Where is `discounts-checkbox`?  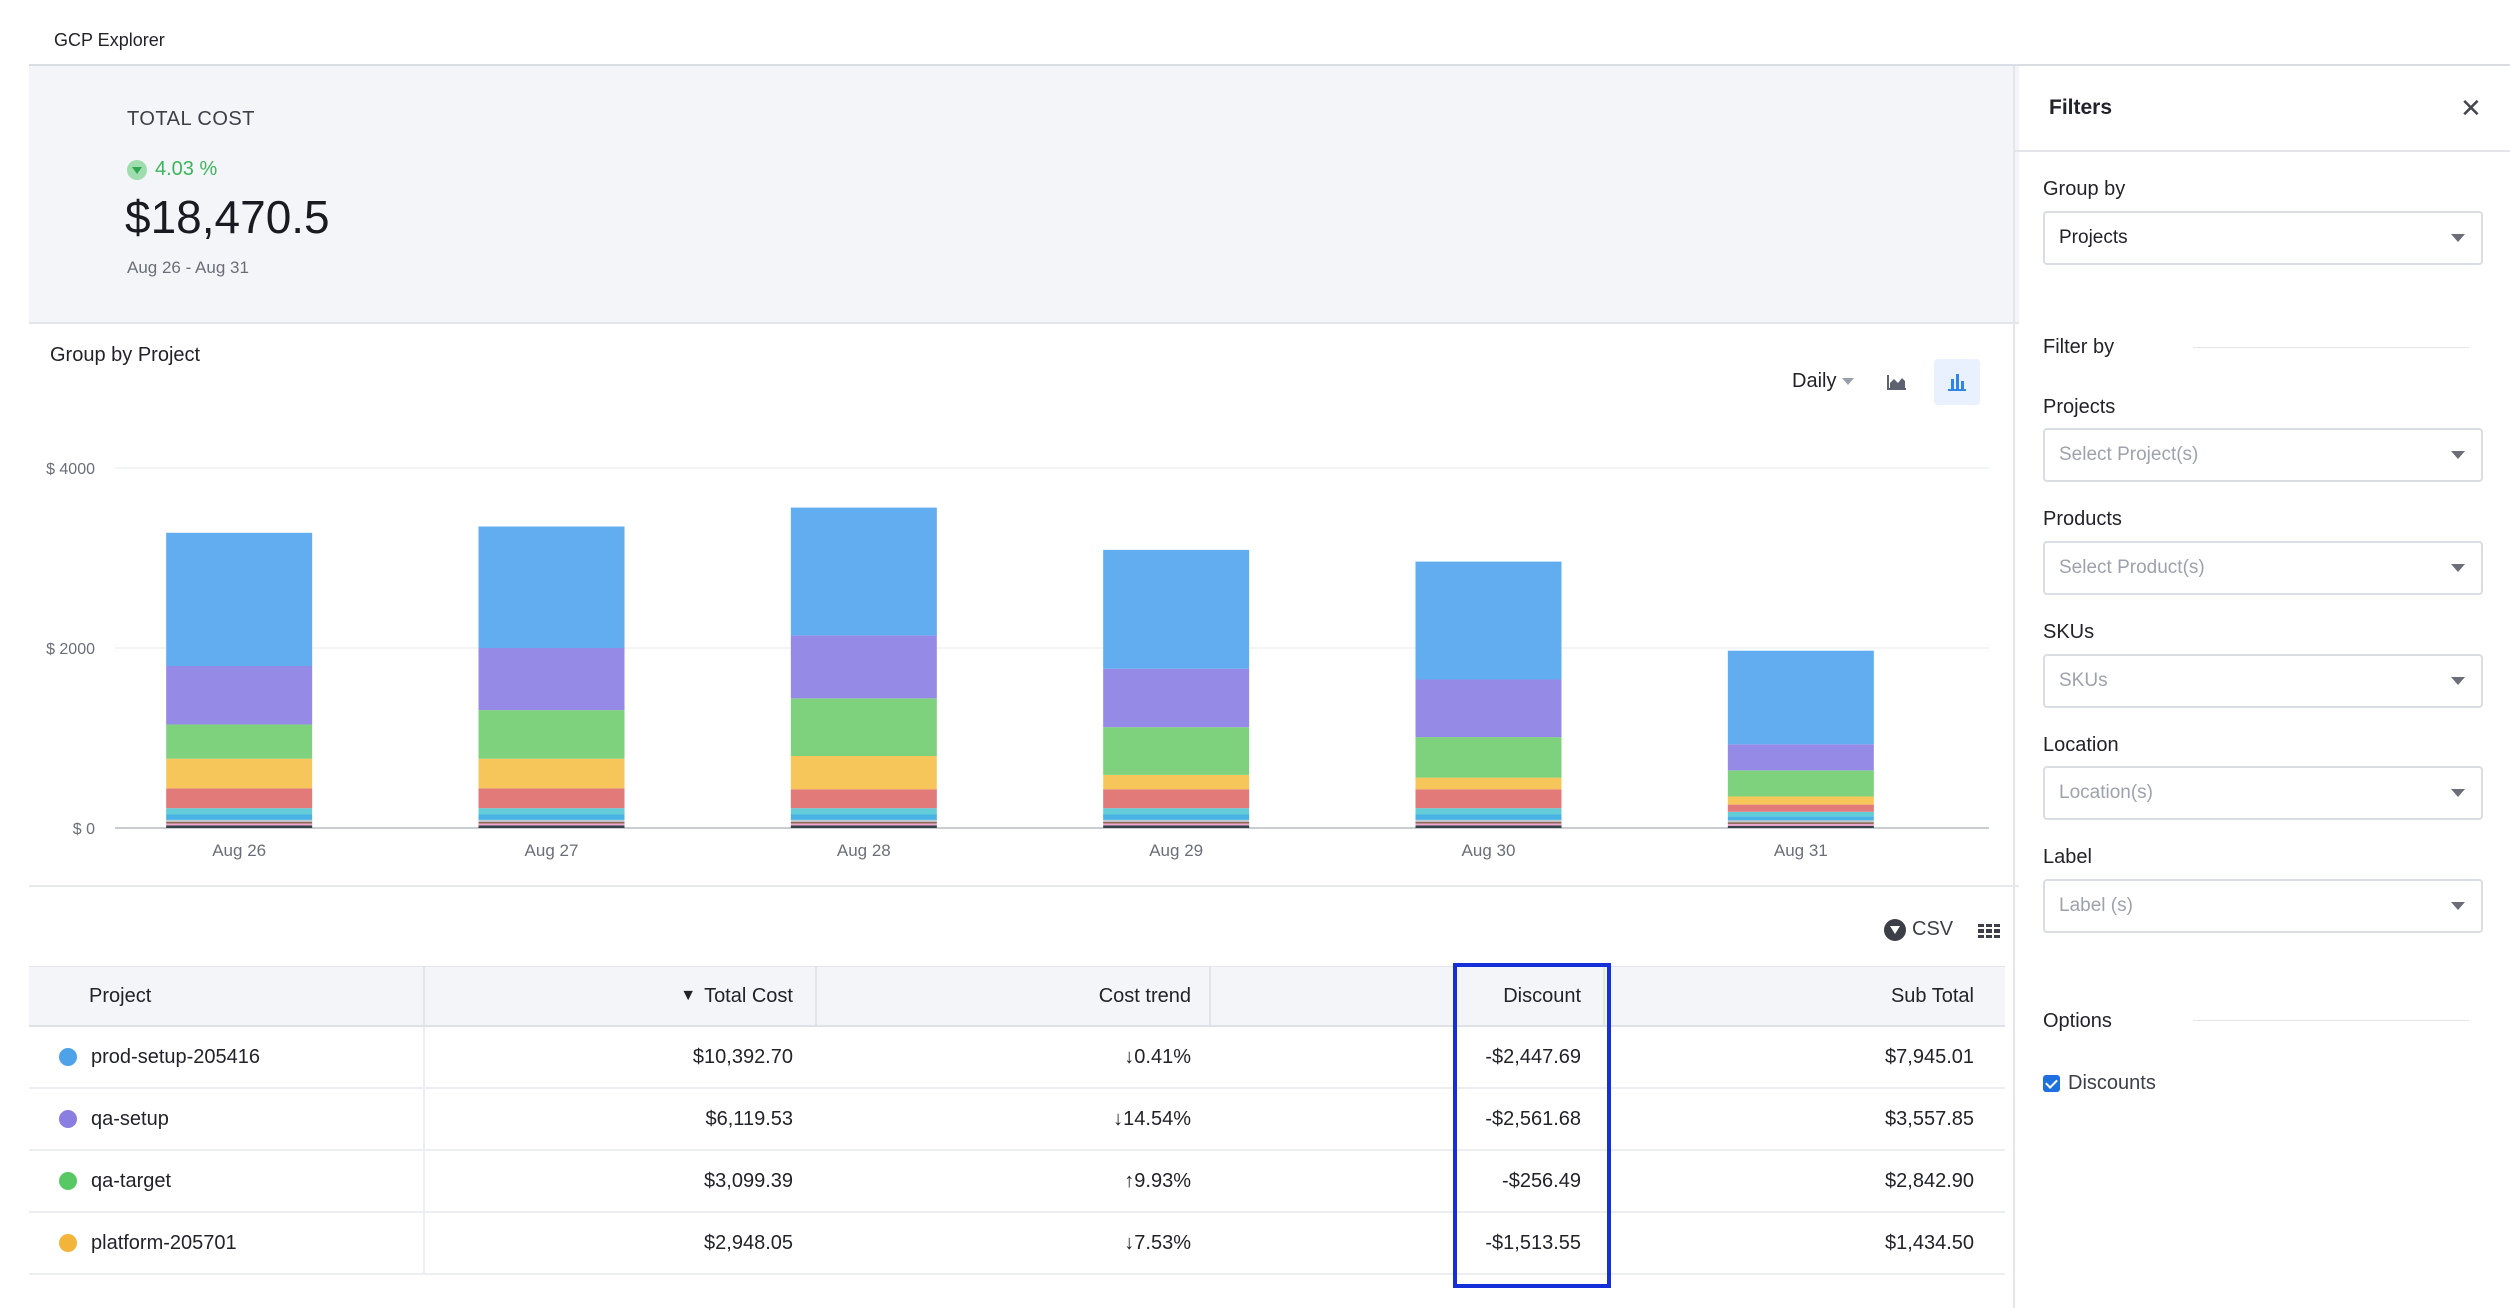 discounts-checkbox is located at coordinates (2051, 1083).